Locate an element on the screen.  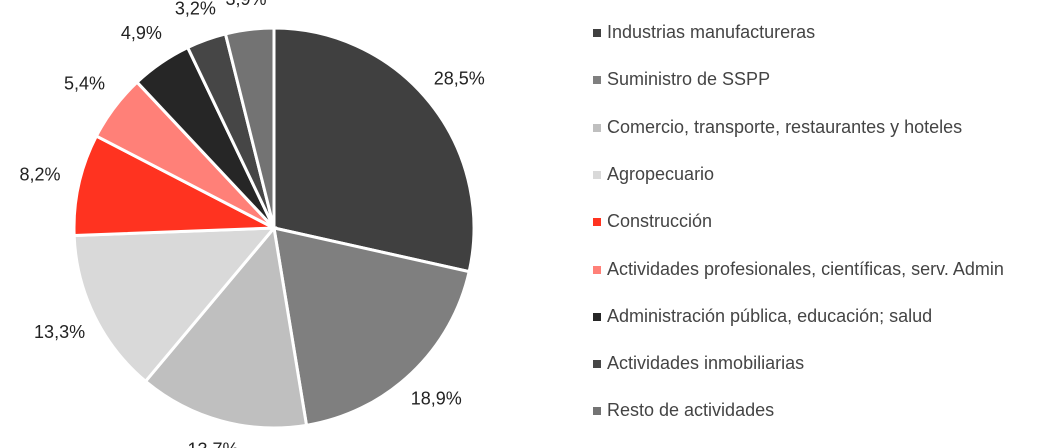
legend-label: Actividades inmobiliarias is located at coordinates (706, 363).